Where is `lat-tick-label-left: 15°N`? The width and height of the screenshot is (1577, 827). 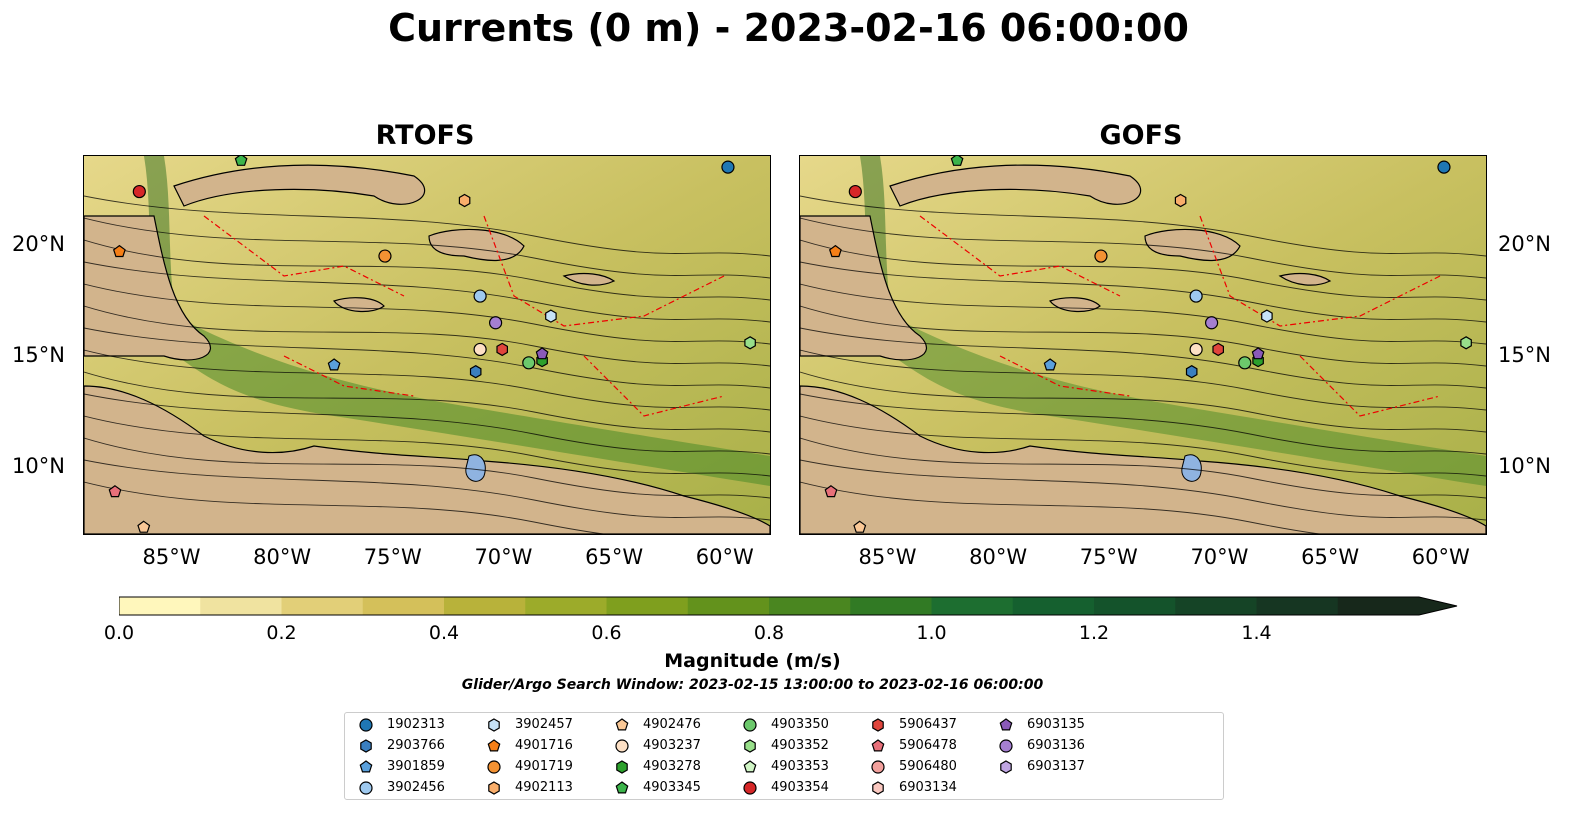 lat-tick-label-left: 15°N is located at coordinates (38, 355).